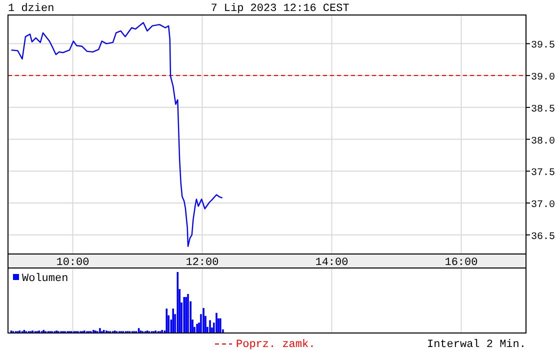  Describe the element at coordinates (543, 46) in the screenshot. I see `y-tick-label: 39.5` at that location.